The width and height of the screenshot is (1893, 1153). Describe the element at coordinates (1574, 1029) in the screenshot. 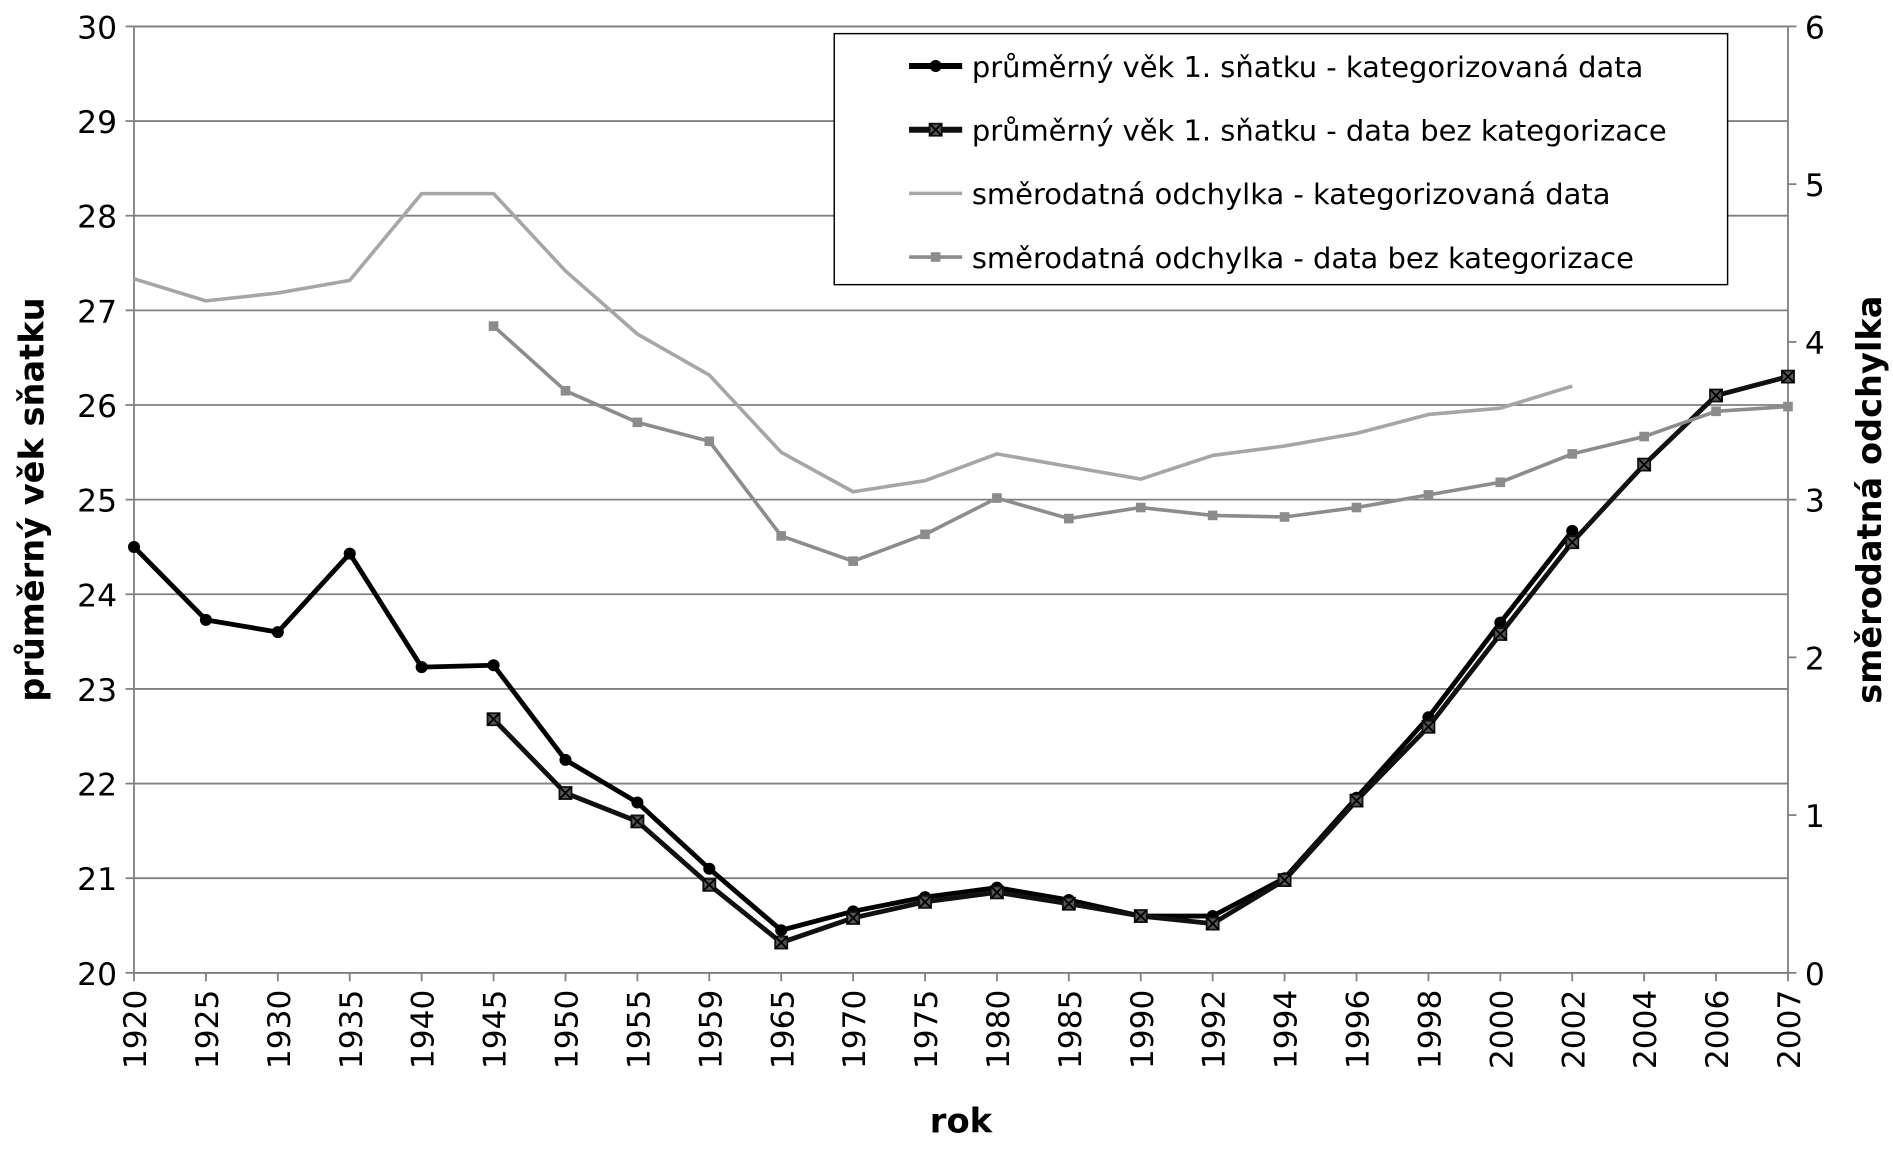

I see `x-tick-label: 2002` at that location.